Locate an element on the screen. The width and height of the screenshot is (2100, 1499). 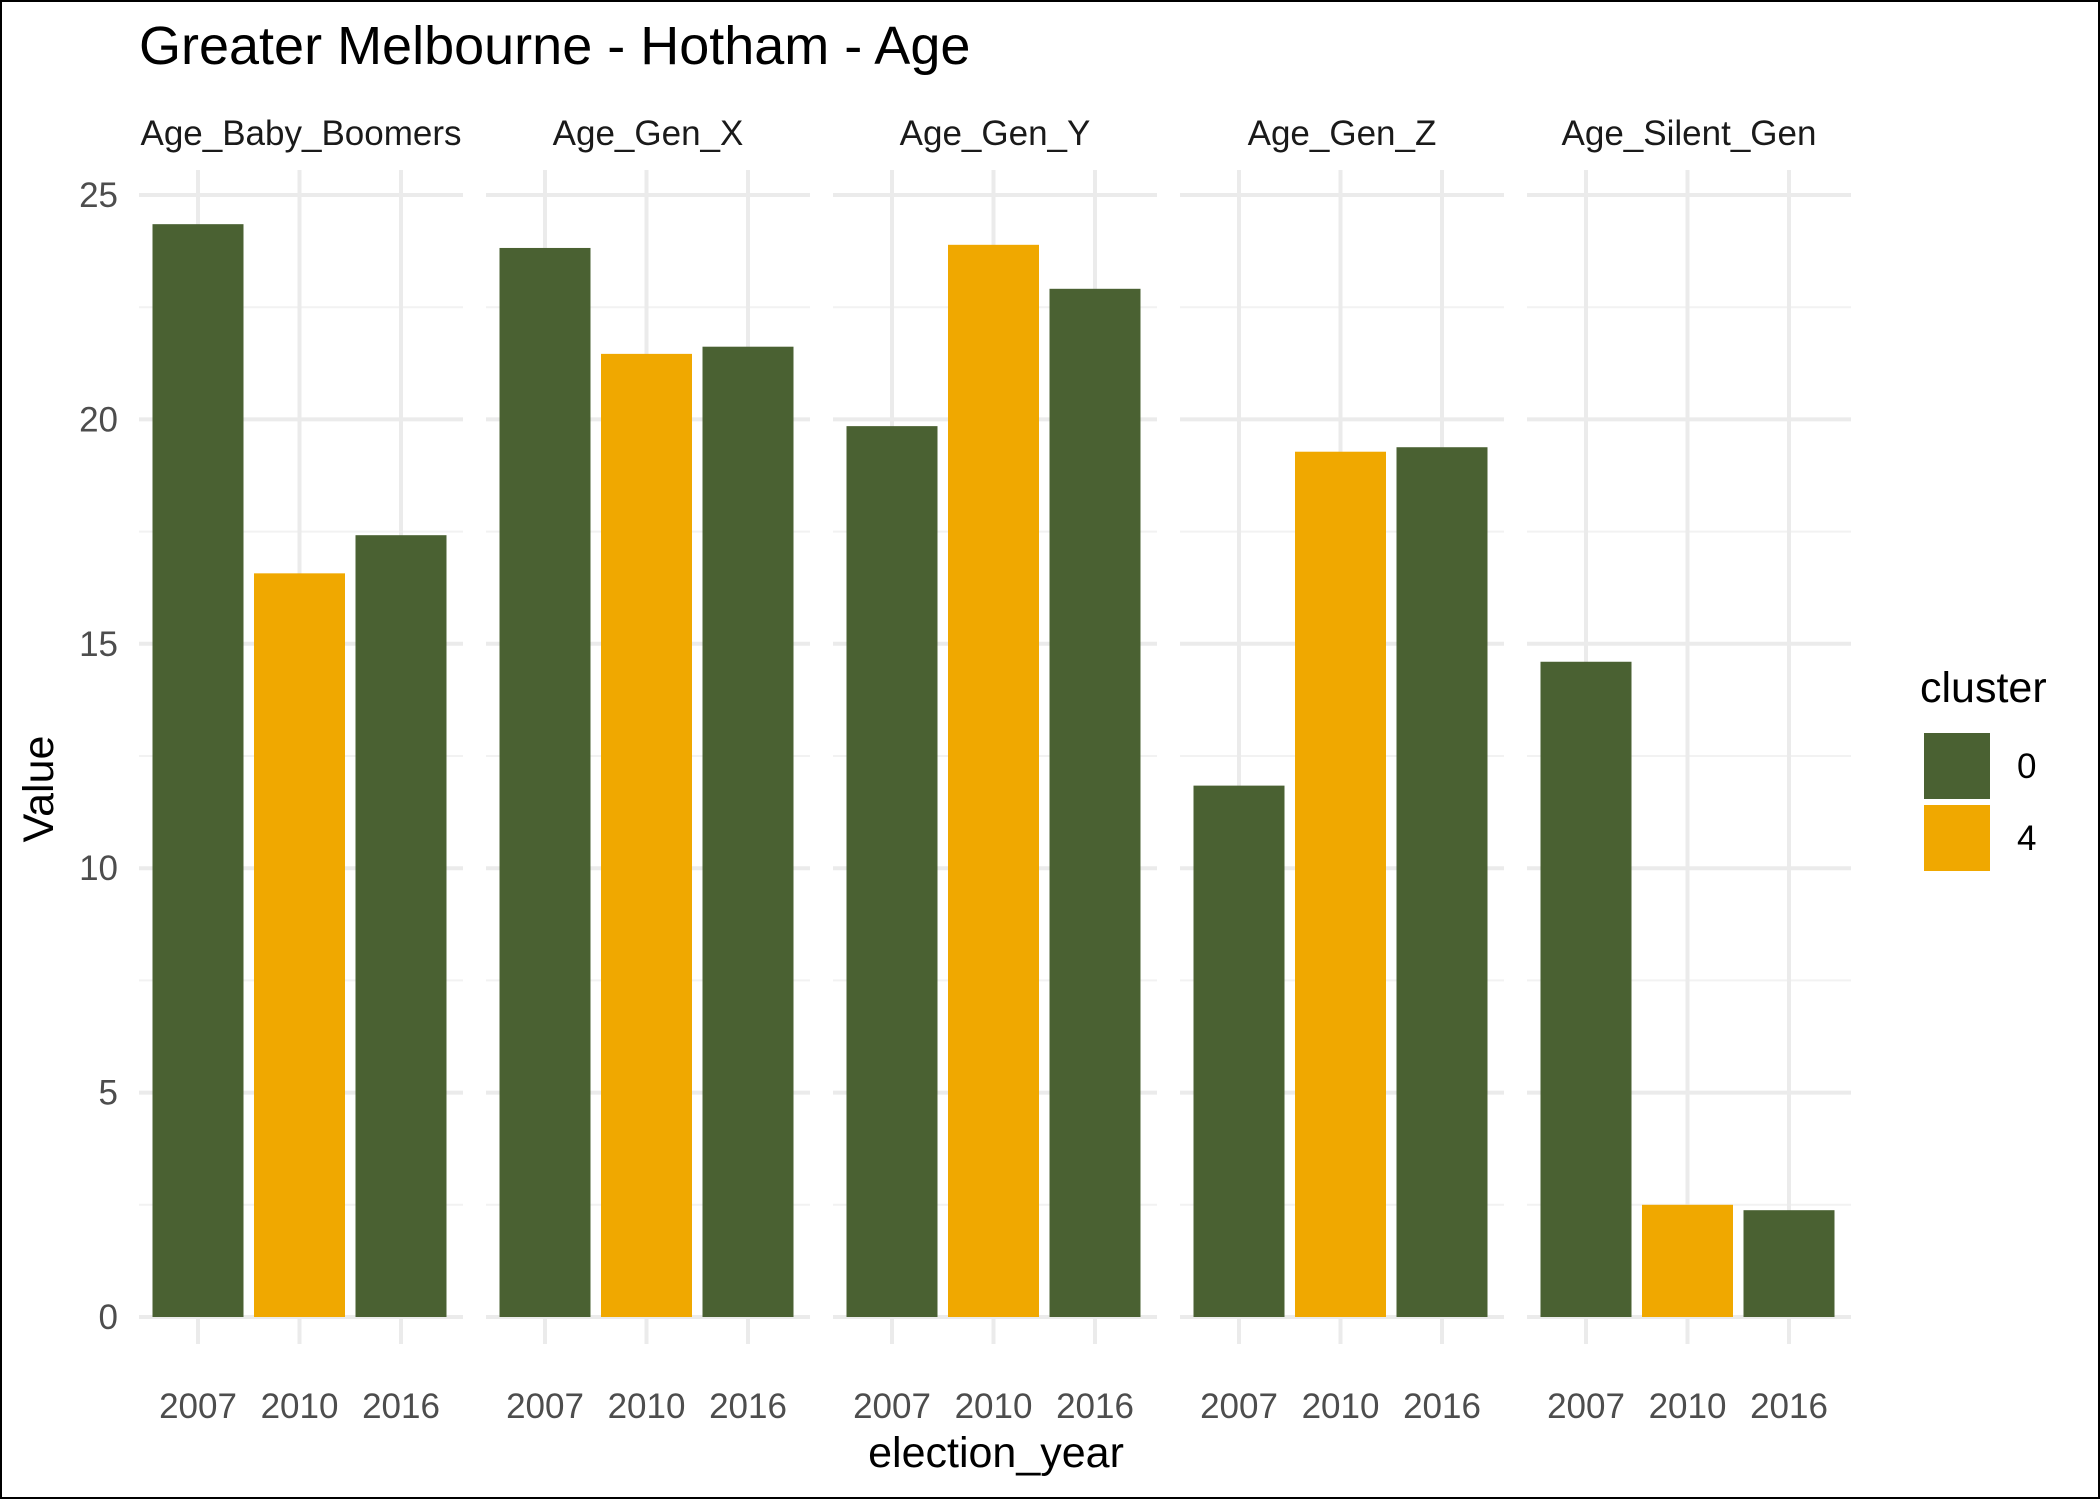
legend-title: cluster is located at coordinates (1983, 688).